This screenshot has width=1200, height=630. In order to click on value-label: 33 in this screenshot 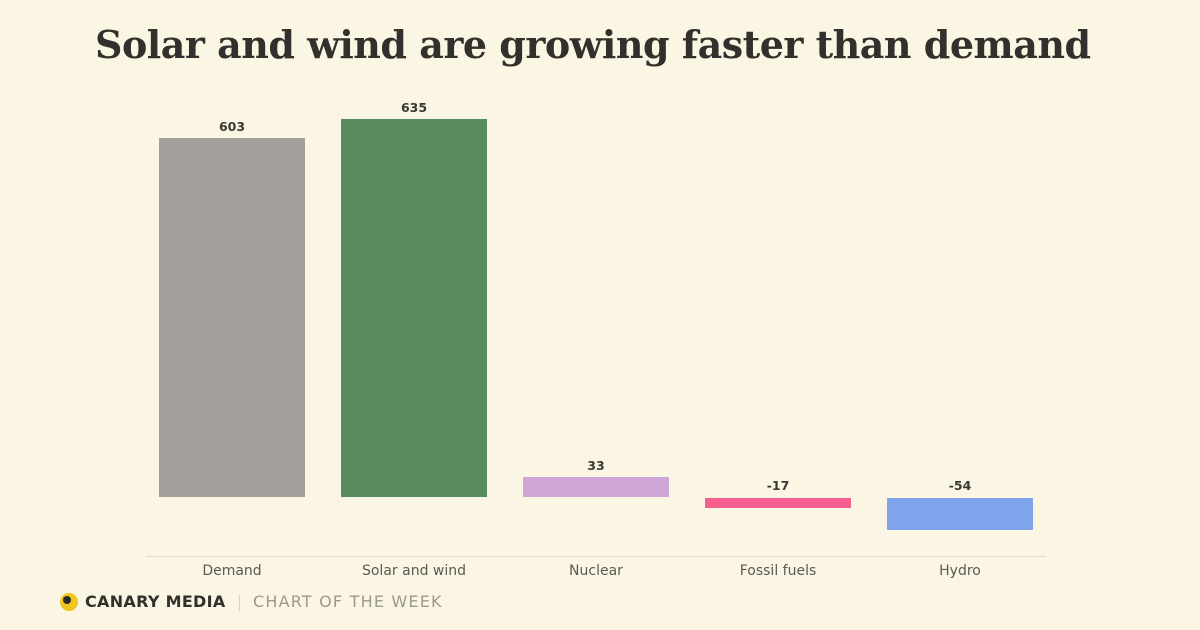, I will do `click(596, 465)`.